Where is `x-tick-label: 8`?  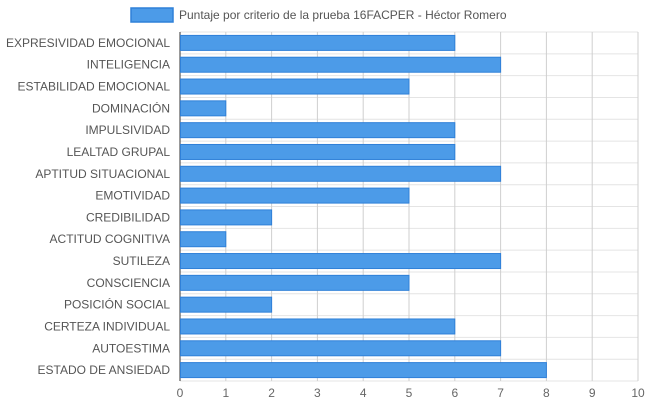 x-tick-label: 8 is located at coordinates (546, 393).